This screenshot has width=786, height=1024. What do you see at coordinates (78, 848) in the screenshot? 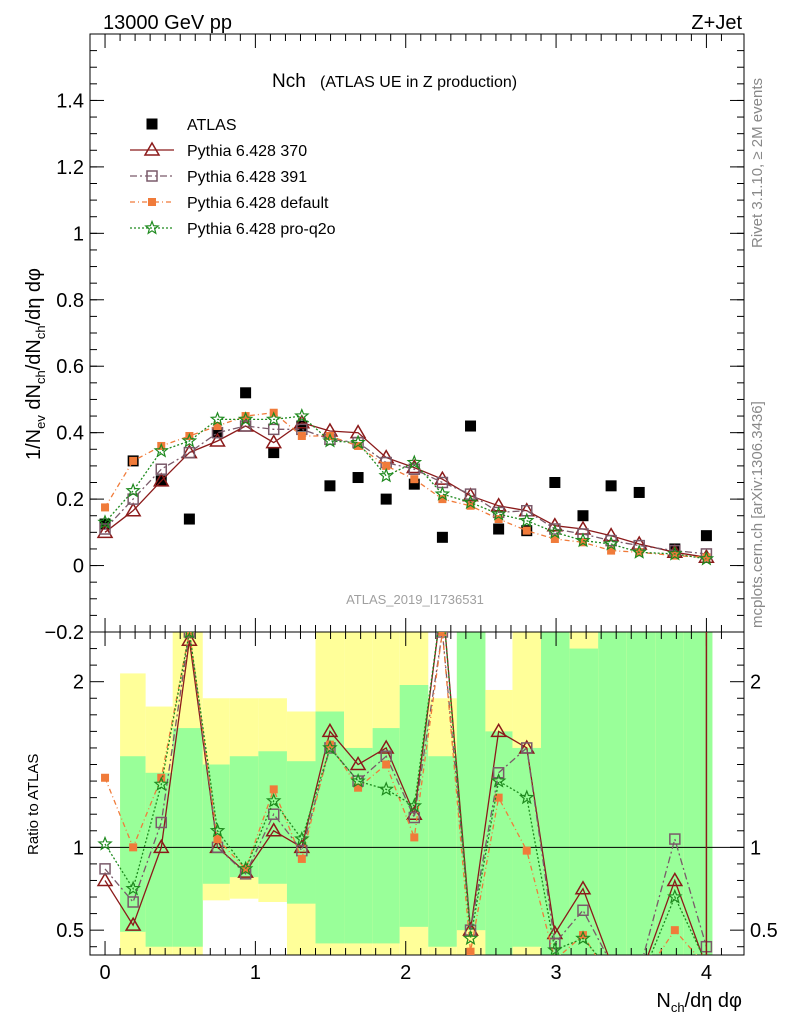
I see `ratio-y-tick-label: 1` at bounding box center [78, 848].